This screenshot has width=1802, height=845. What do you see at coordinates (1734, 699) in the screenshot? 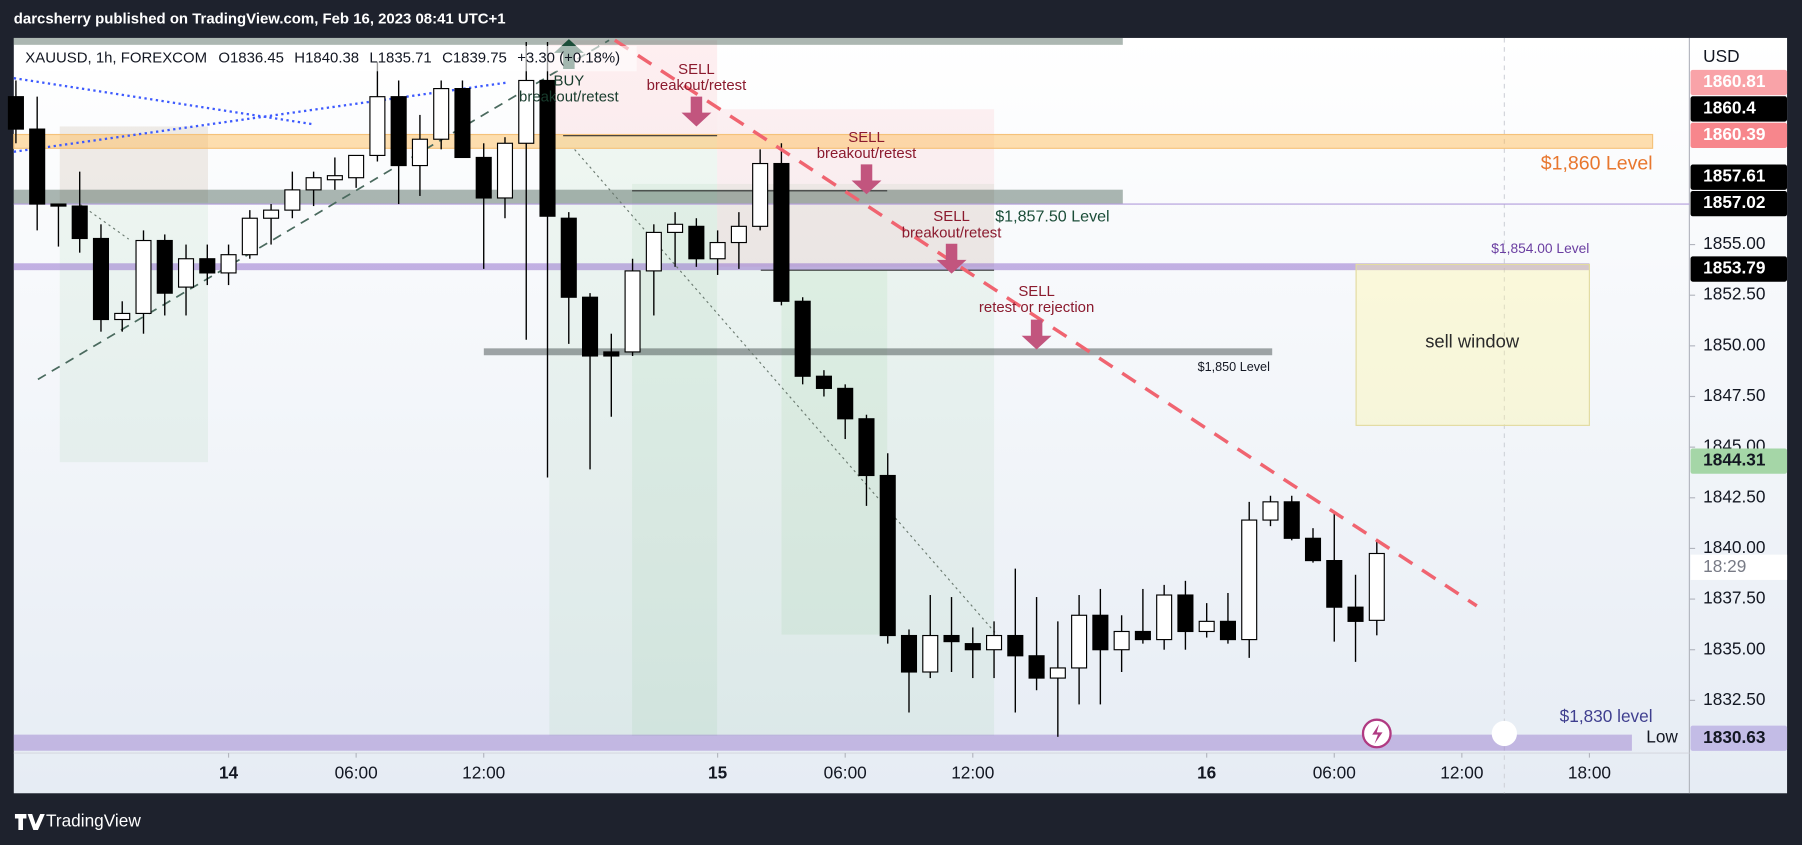
I see `y-tick-label: 1832.50` at bounding box center [1734, 699].